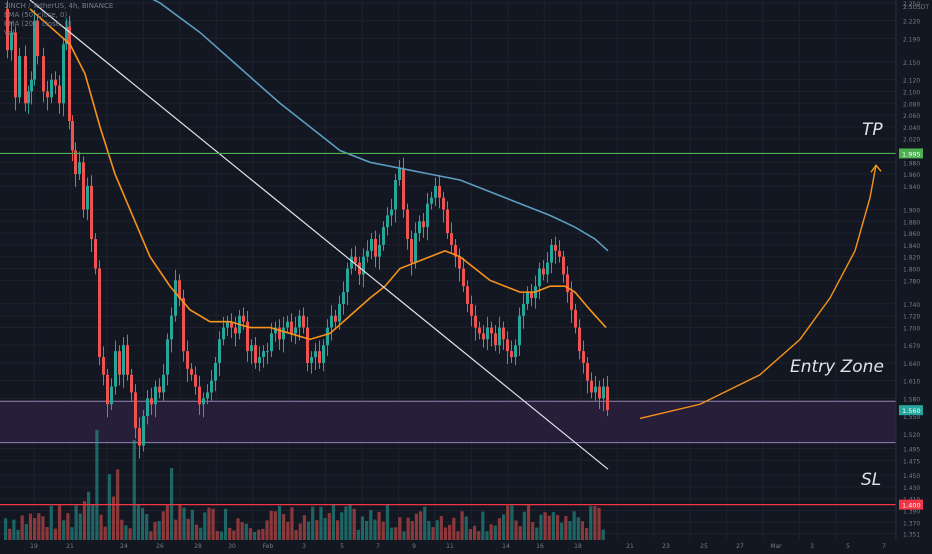  I want to click on volume-legend: Vol, so click(9, 33).